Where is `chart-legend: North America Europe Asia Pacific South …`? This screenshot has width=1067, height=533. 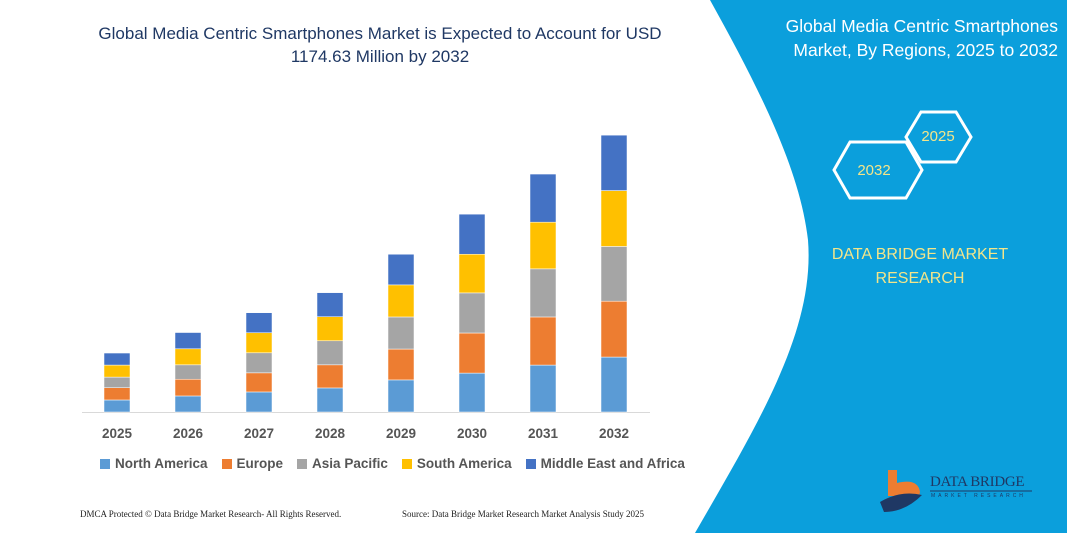
chart-legend: North America Europe Asia Pacific South … is located at coordinates (392, 463).